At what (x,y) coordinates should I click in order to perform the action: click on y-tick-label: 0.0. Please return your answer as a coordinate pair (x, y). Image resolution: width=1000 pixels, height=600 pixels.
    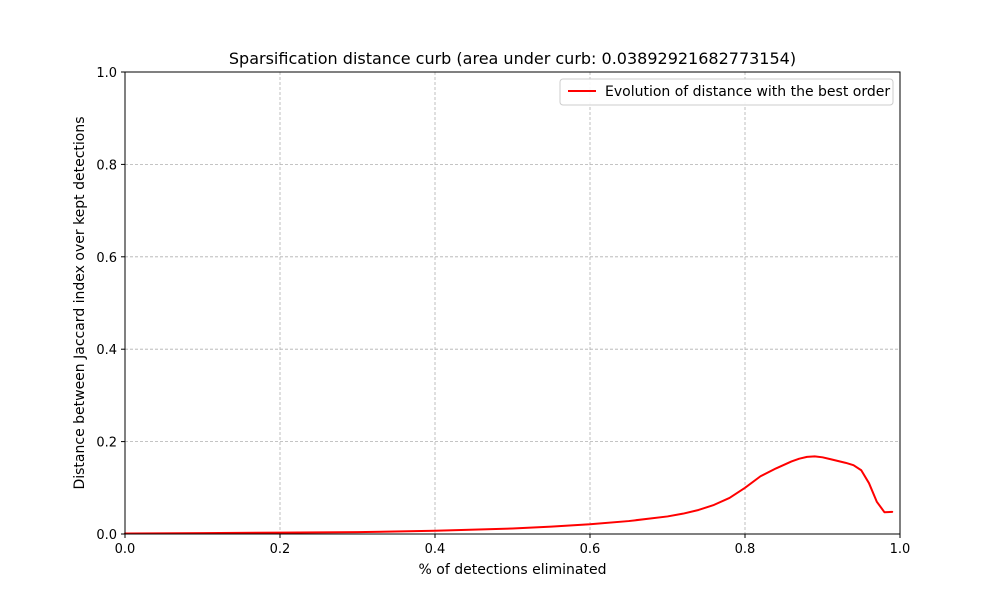
    Looking at the image, I should click on (106, 535).